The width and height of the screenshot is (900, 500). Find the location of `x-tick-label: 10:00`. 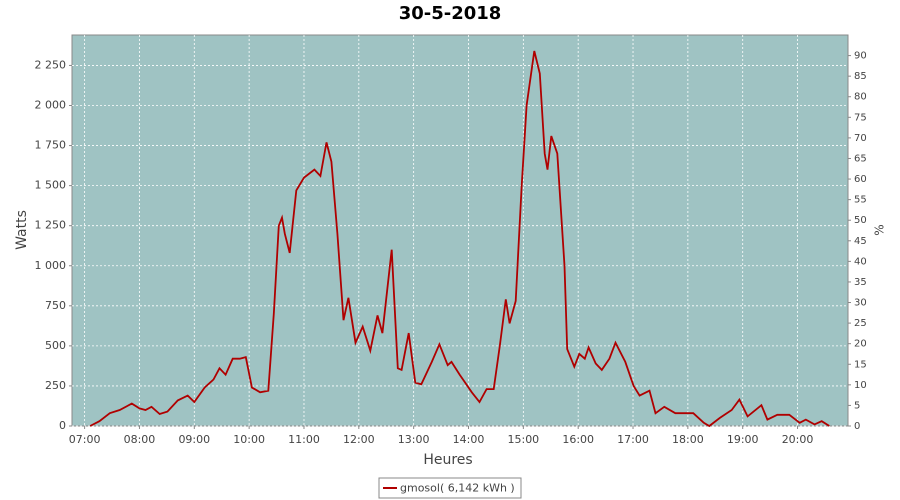

x-tick-label: 10:00 is located at coordinates (249, 439).